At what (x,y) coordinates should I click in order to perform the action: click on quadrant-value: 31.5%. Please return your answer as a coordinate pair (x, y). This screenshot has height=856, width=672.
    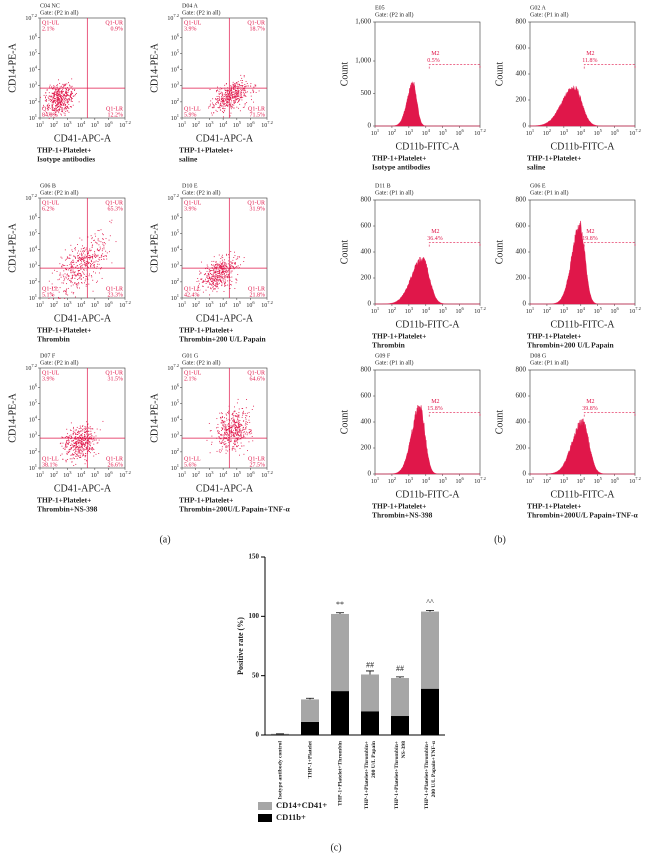
    Looking at the image, I should click on (116, 379).